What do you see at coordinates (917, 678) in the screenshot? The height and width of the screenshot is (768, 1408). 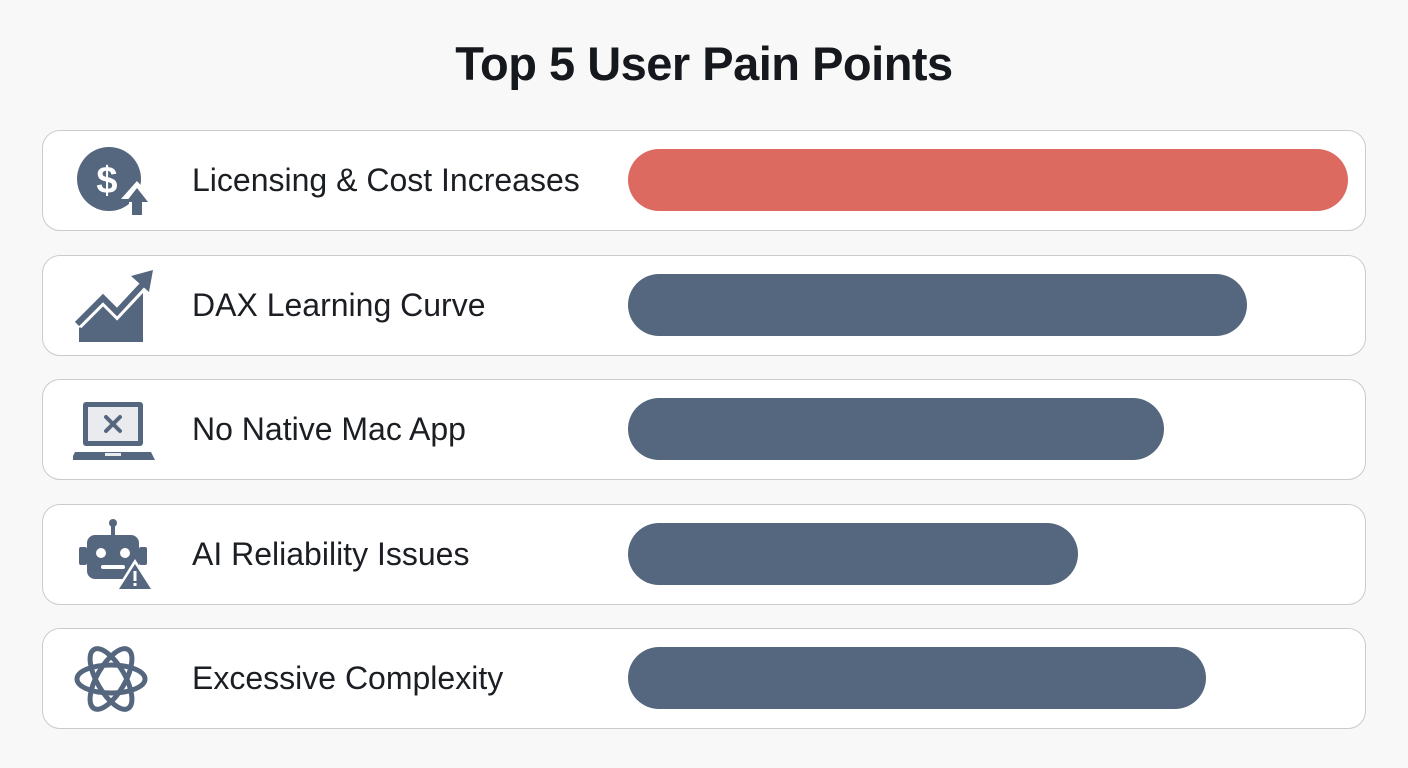 I see `bar-complexity` at bounding box center [917, 678].